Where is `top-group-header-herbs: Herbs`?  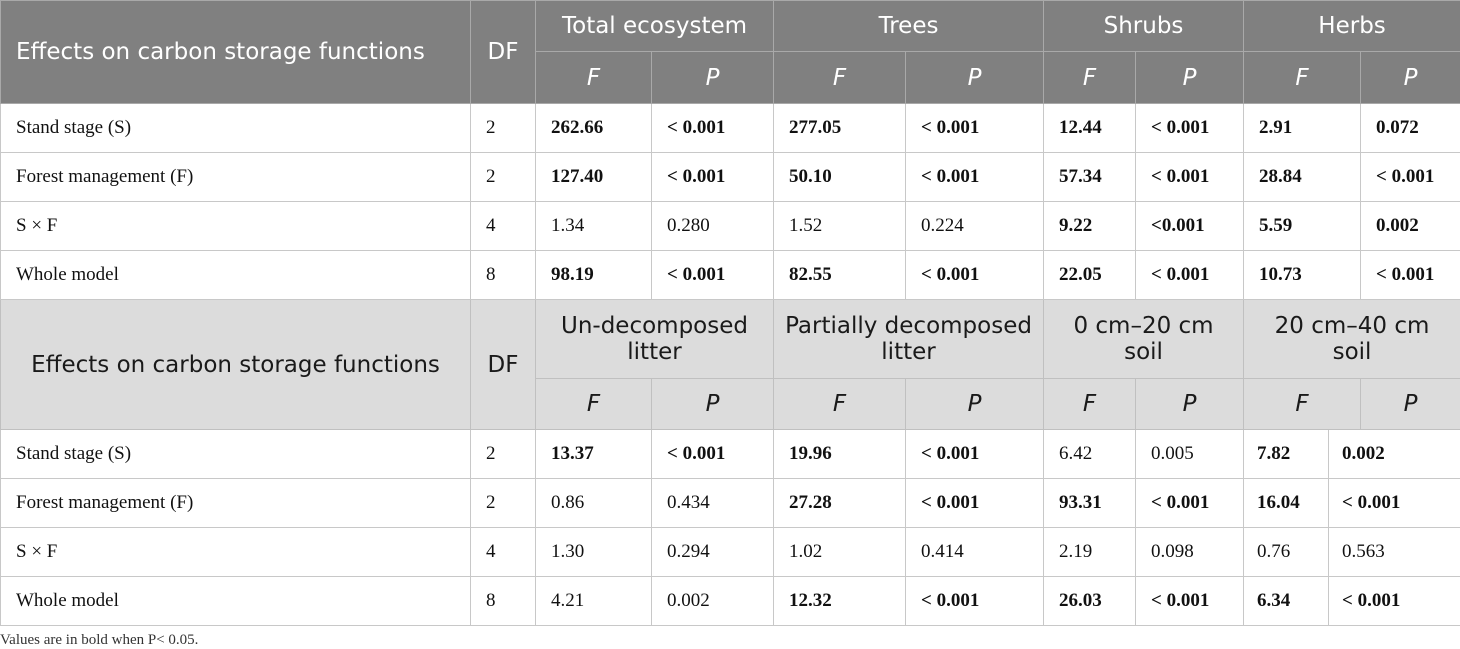
top-group-header-herbs: Herbs is located at coordinates (1351, 26).